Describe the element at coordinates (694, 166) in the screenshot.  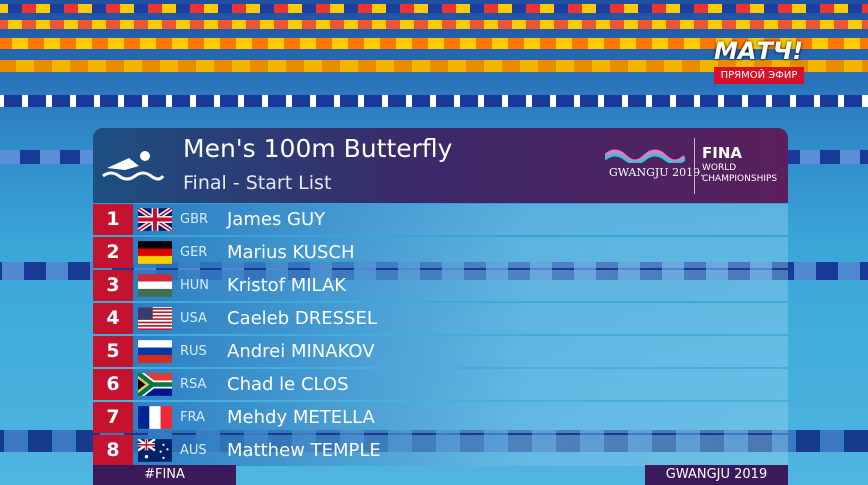
I see `divider` at that location.